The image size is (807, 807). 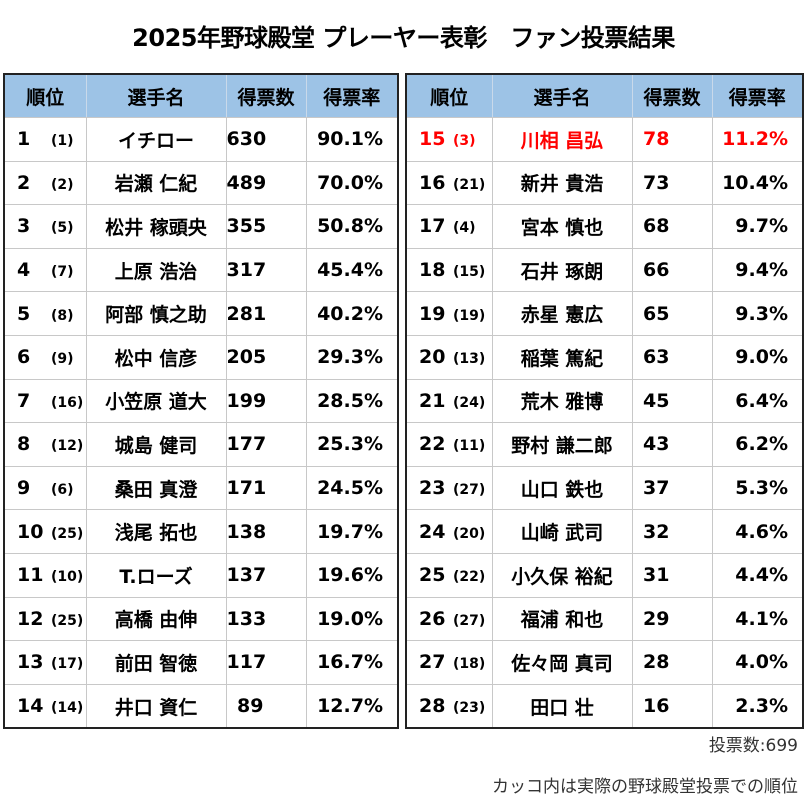 What do you see at coordinates (469, 533) in the screenshot?
I see `actual-rank: (20)` at bounding box center [469, 533].